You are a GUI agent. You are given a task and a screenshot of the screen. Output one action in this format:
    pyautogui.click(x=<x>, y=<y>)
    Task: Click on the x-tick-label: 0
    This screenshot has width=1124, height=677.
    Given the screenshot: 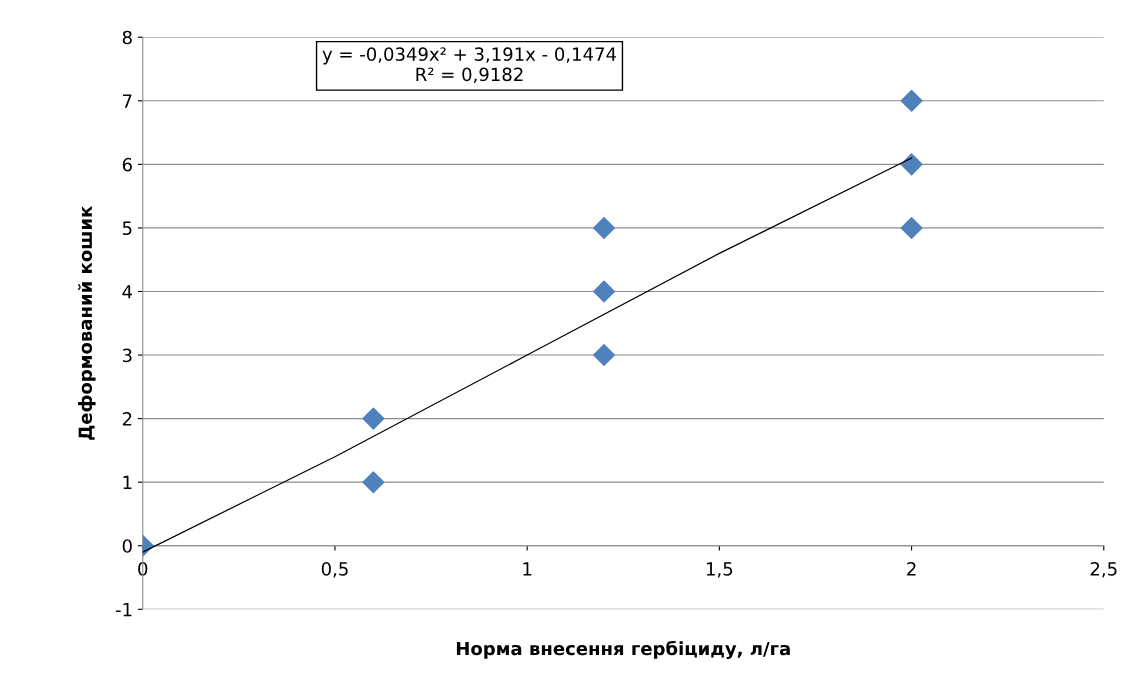 What is the action you would take?
    pyautogui.click(x=143, y=569)
    